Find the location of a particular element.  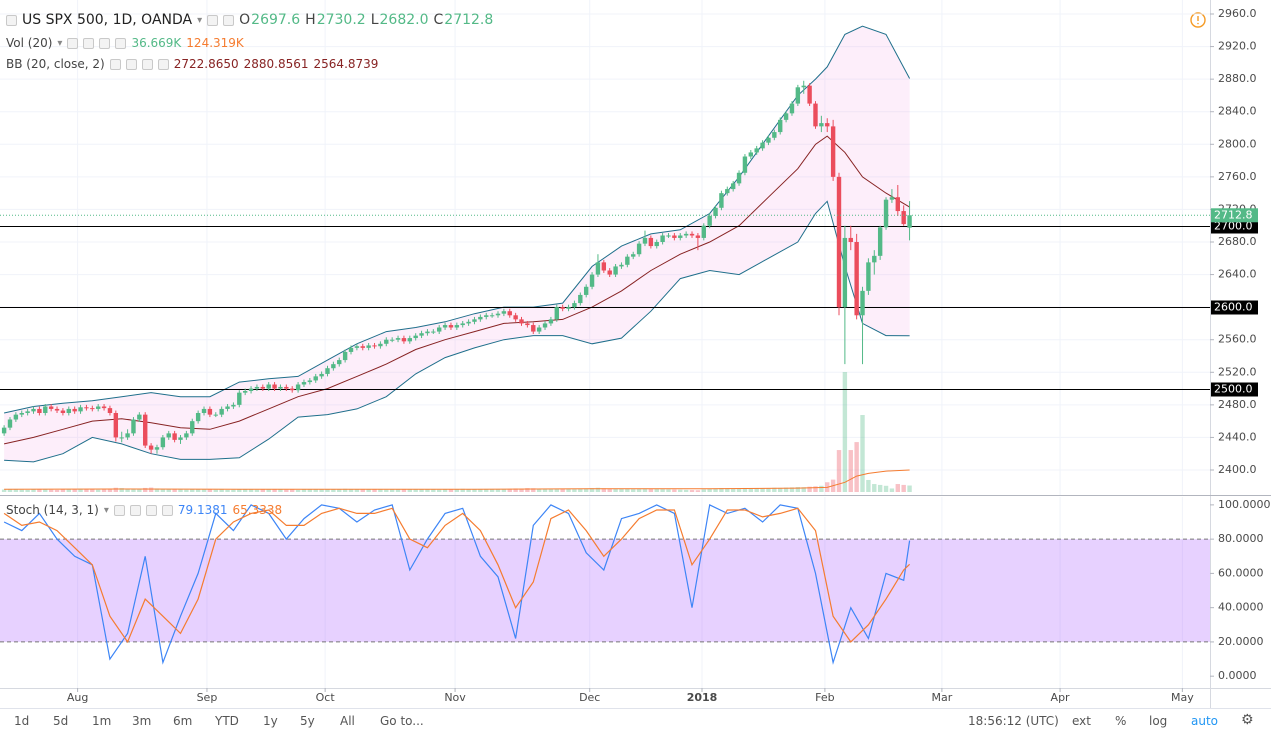

range-button: 1y is located at coordinates (270, 721).